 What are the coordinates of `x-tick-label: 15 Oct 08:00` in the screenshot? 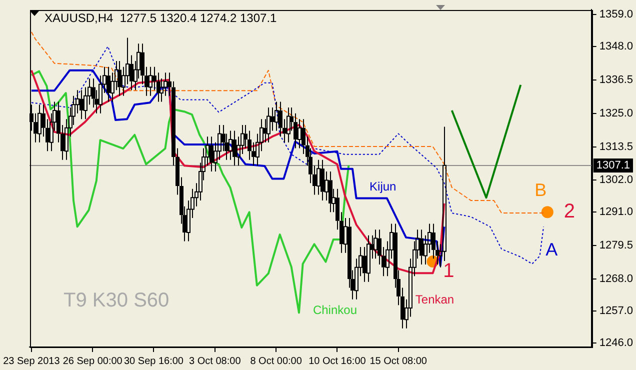 It's located at (399, 361).